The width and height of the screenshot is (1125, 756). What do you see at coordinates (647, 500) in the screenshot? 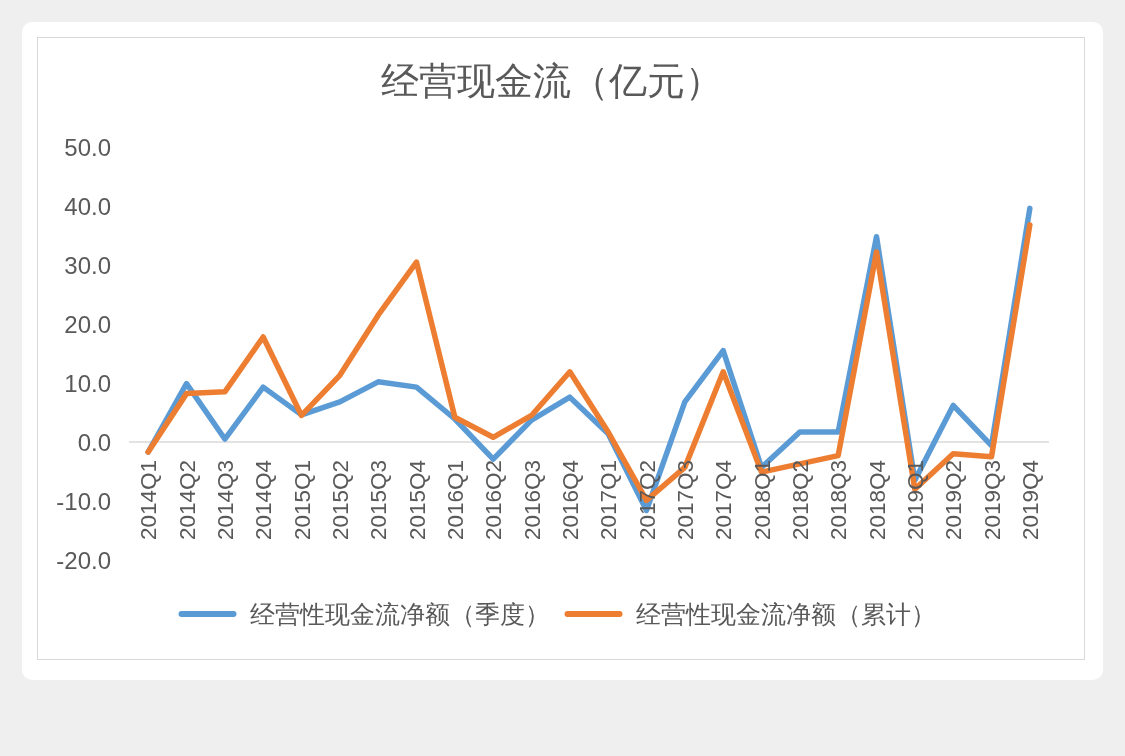
I see `x-tick-label: 2017Q2` at bounding box center [647, 500].